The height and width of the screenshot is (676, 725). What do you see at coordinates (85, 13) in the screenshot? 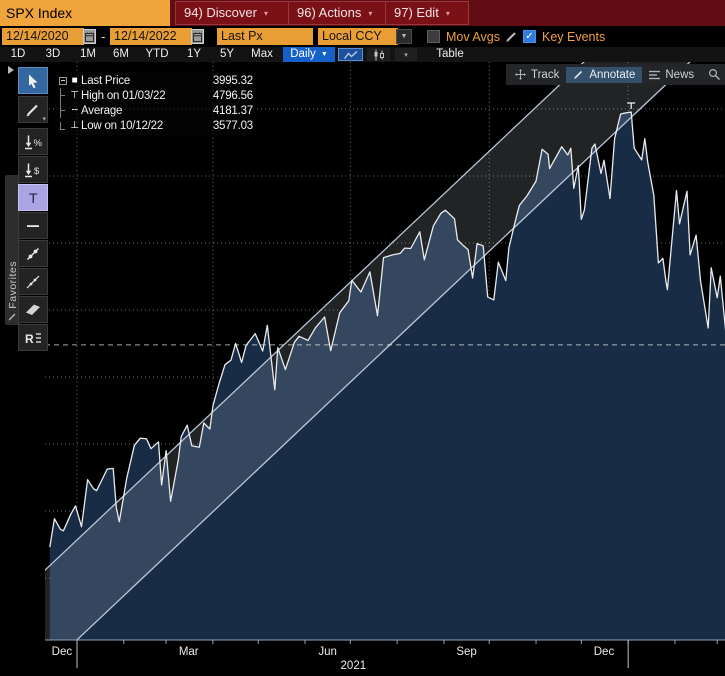
I see `ticker-input` at bounding box center [85, 13].